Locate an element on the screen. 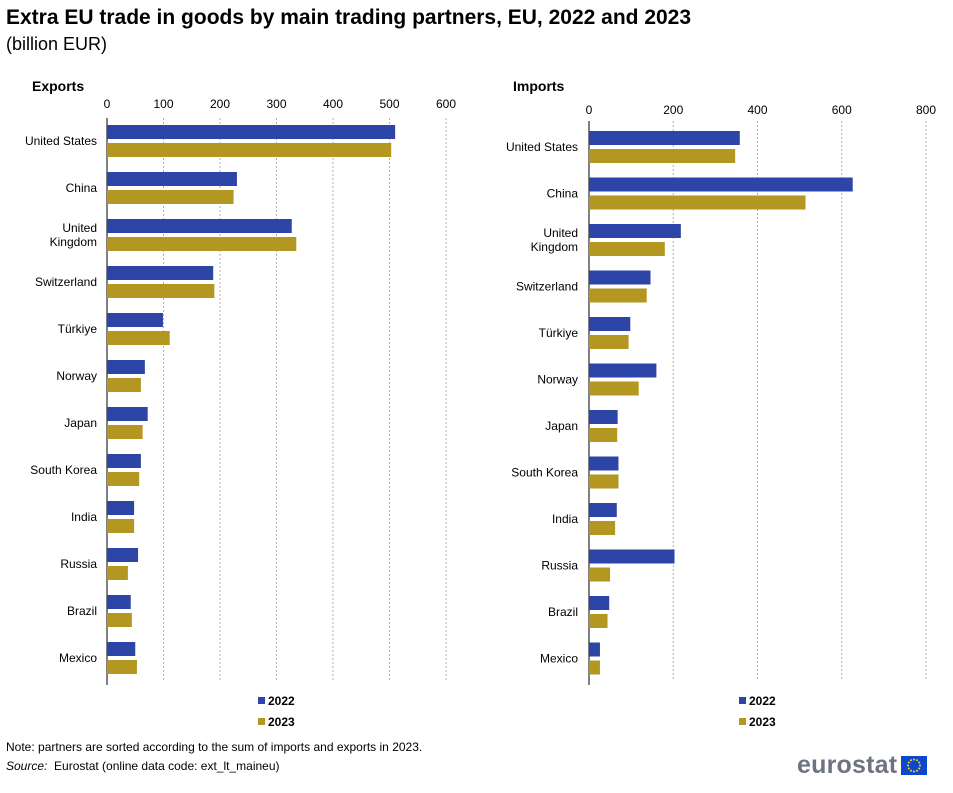 Image resolution: width=953 pixels, height=793 pixels. bar-2022-russia is located at coordinates (123, 555).